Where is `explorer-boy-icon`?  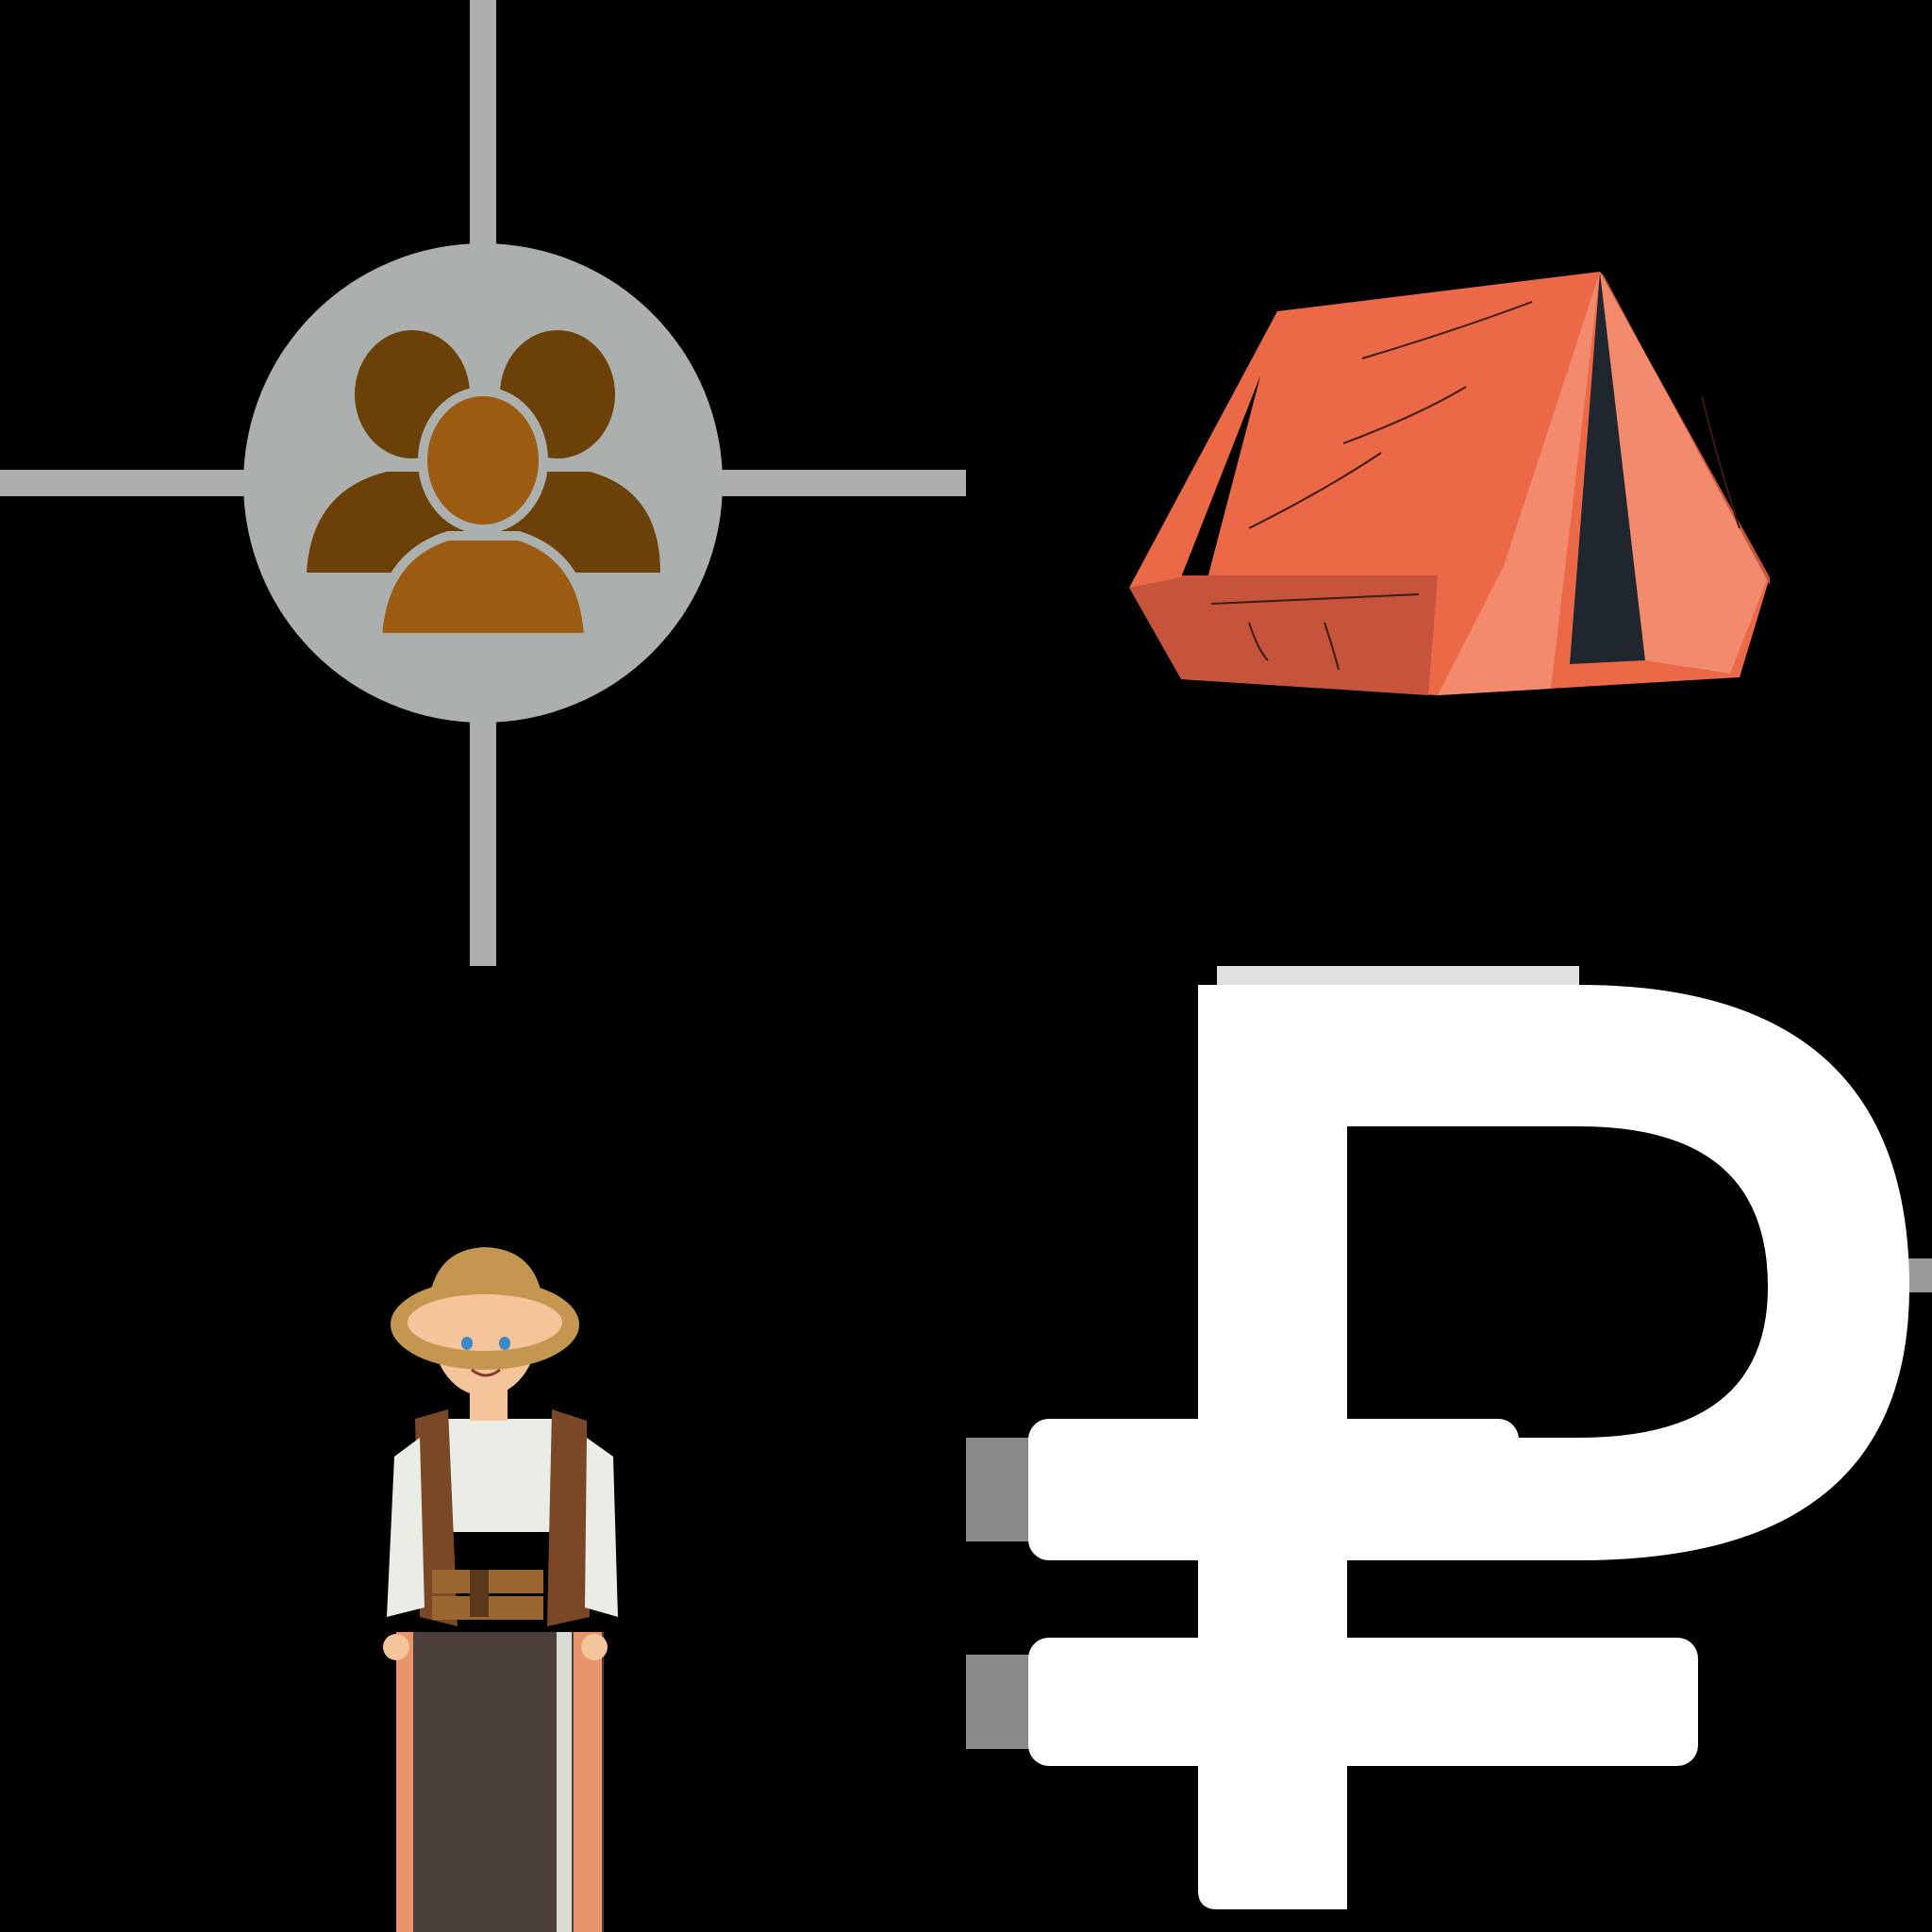 explorer-boy-icon is located at coordinates (501, 1589).